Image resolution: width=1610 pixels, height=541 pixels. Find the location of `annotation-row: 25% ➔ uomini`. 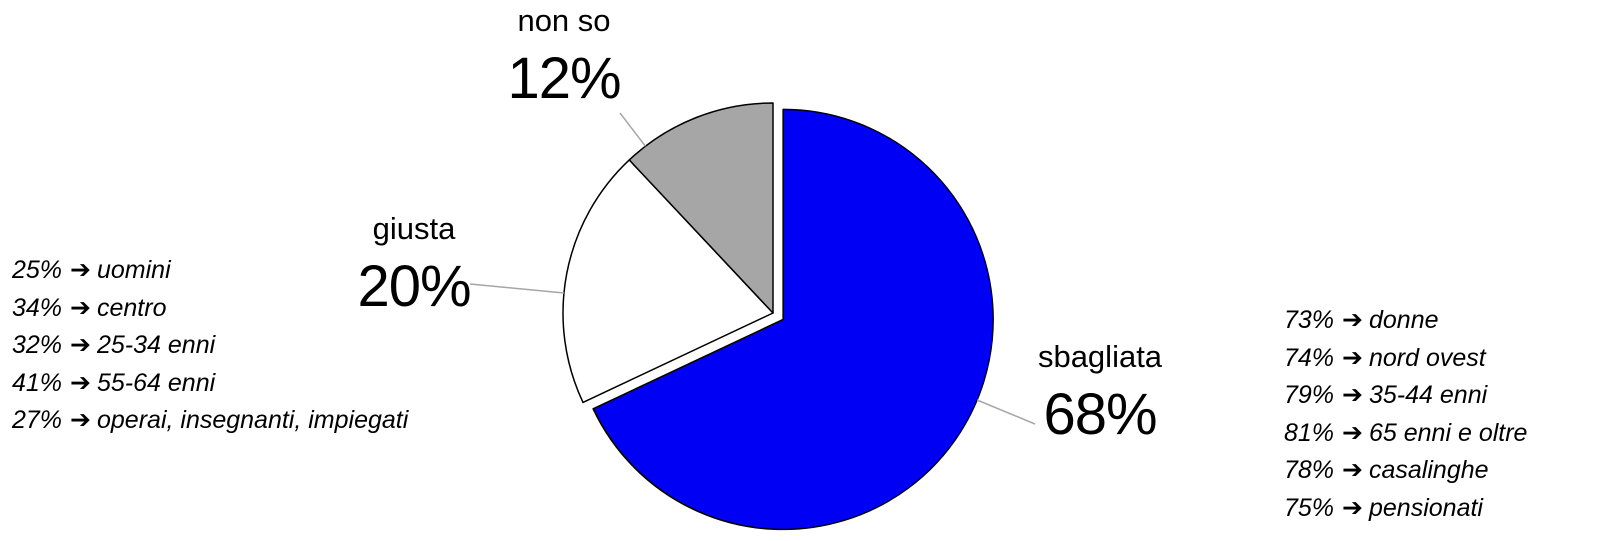

annotation-row: 25% ➔ uomini is located at coordinates (210, 271).